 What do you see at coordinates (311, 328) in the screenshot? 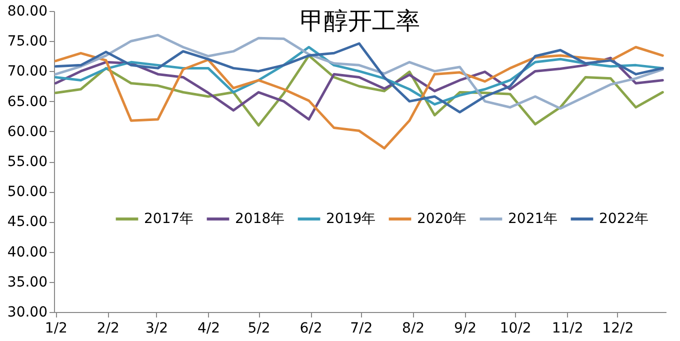
I see `x-tick-label: 6/2` at bounding box center [311, 328].